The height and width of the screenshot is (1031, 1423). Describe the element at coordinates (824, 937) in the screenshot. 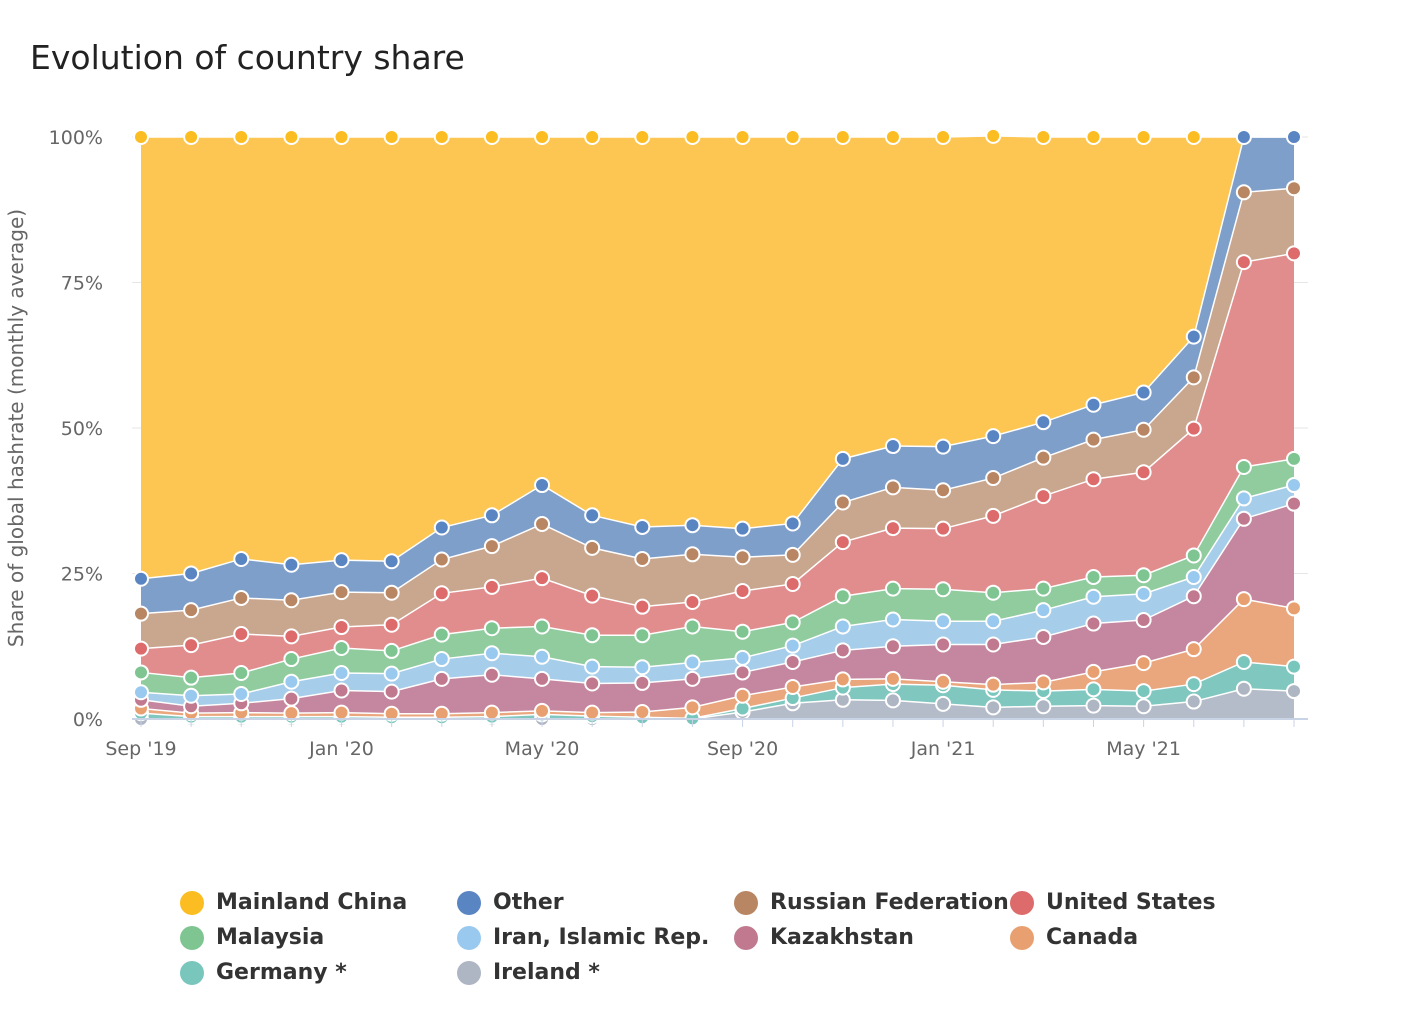

I see `legend-item: Kazakhstan` at that location.